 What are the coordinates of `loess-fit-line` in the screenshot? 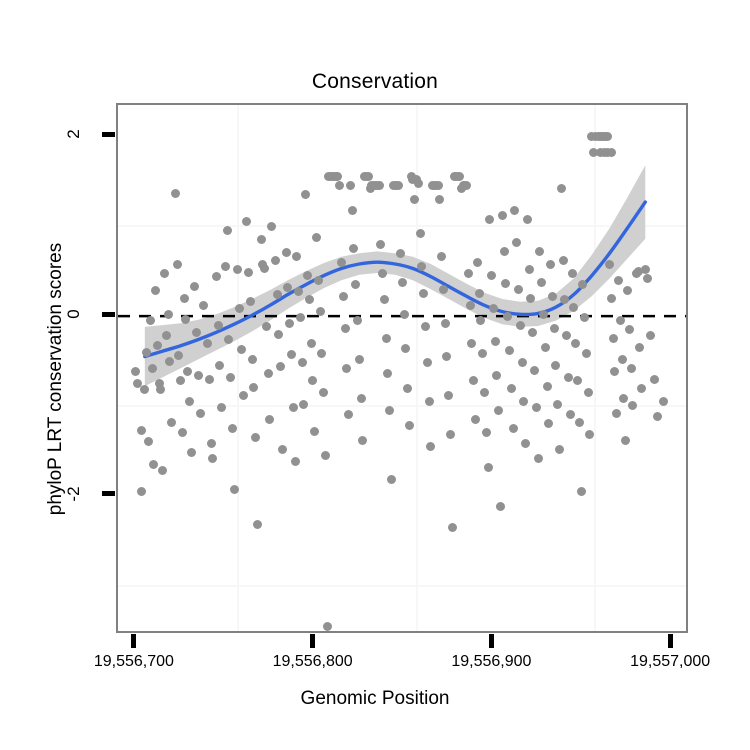 It's located at (395, 279).